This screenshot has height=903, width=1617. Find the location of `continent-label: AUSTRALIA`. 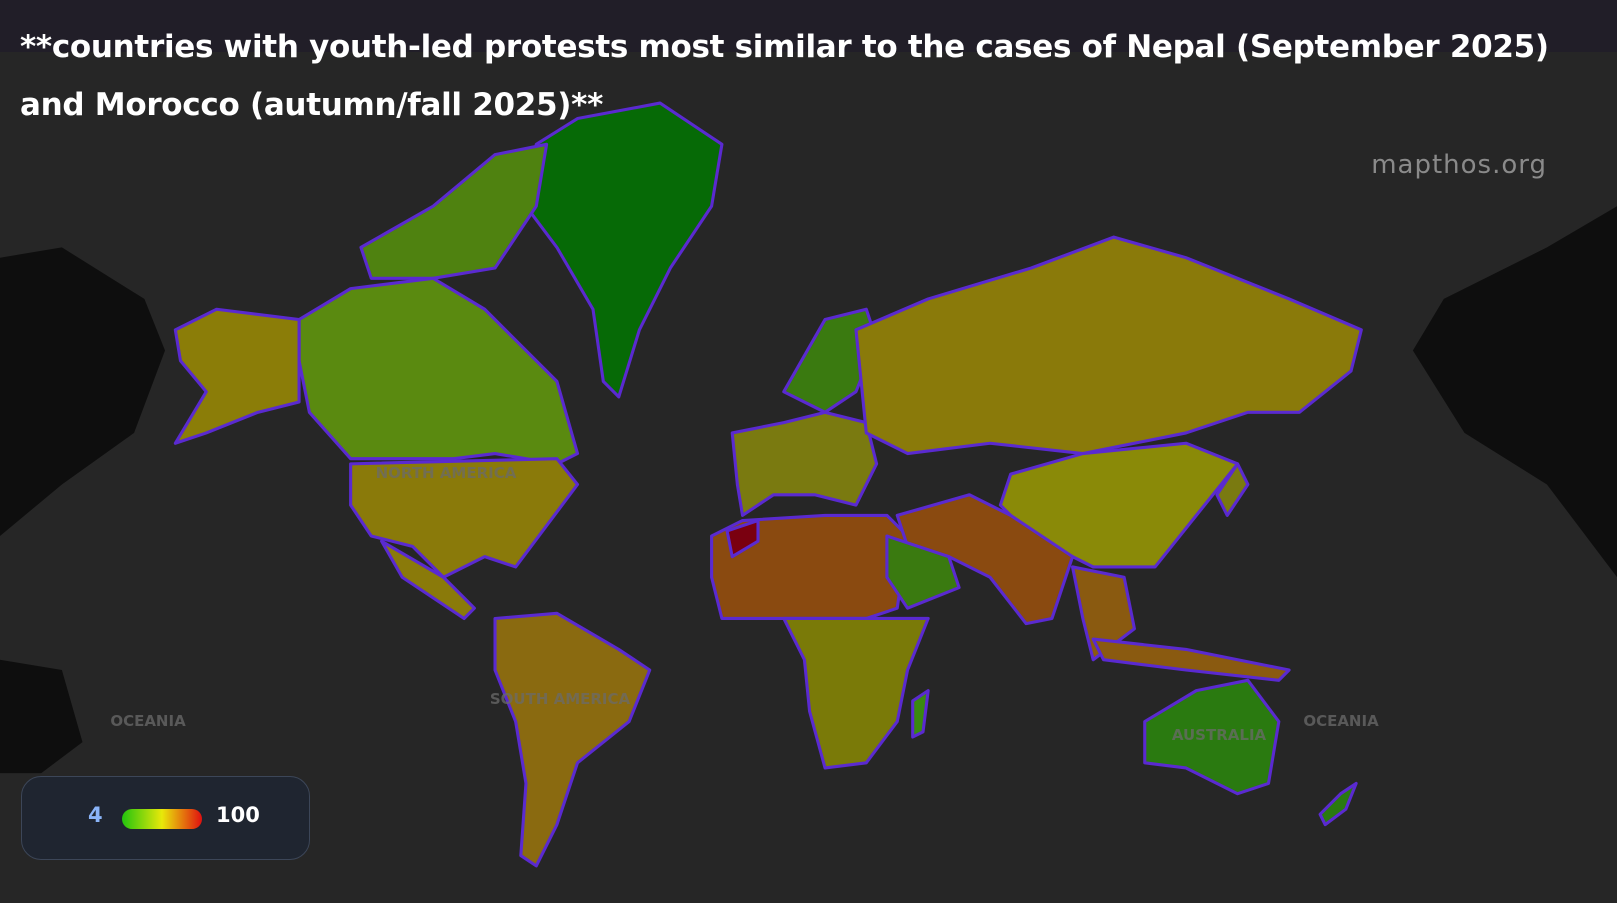

continent-label: AUSTRALIA is located at coordinates (1219, 735).